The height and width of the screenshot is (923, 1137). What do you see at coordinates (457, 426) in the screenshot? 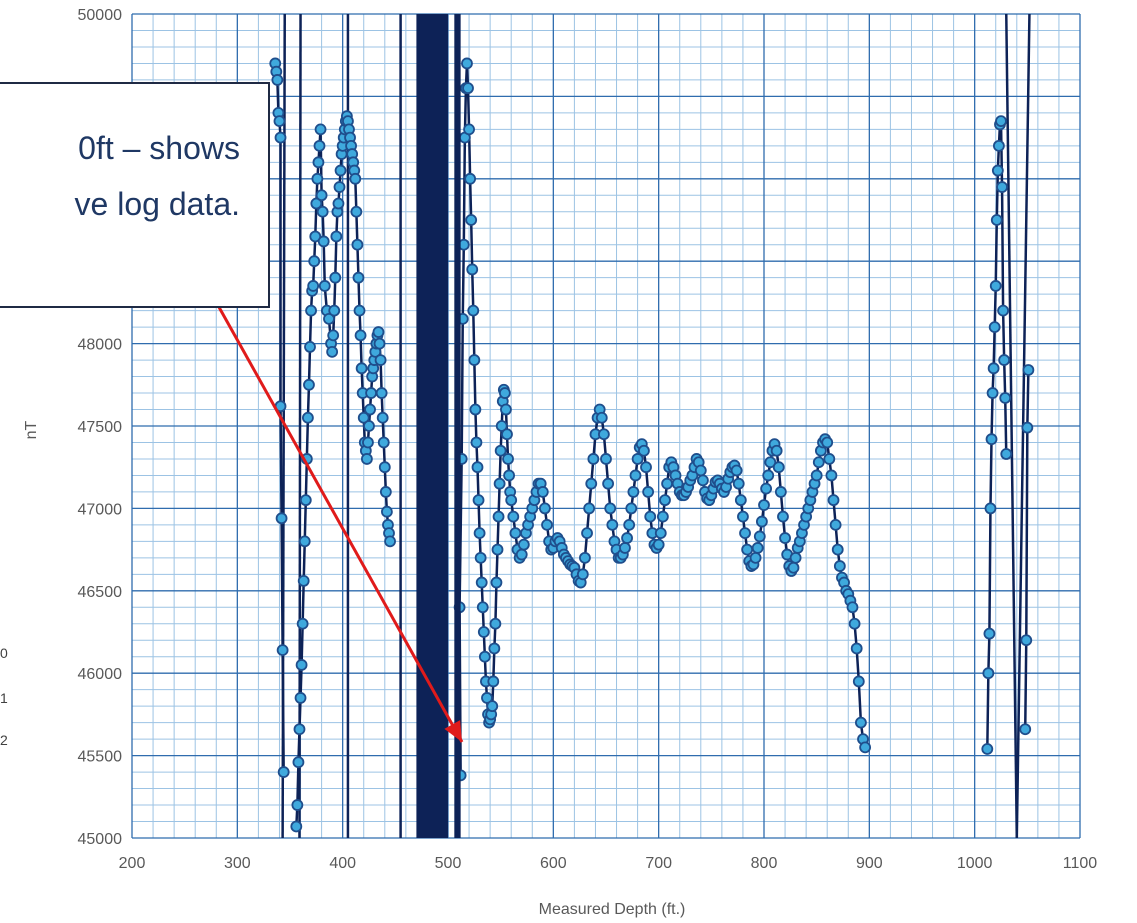
I see `dense-band` at bounding box center [457, 426].